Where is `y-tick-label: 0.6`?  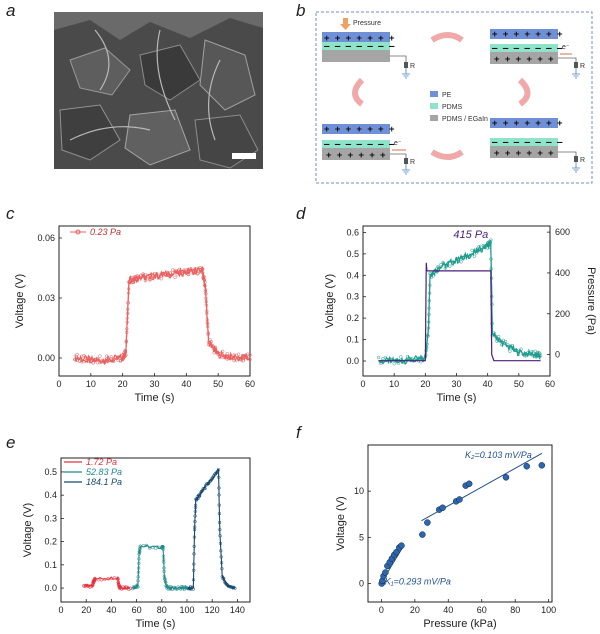
y-tick-label: 0.6 is located at coordinates (352, 232).